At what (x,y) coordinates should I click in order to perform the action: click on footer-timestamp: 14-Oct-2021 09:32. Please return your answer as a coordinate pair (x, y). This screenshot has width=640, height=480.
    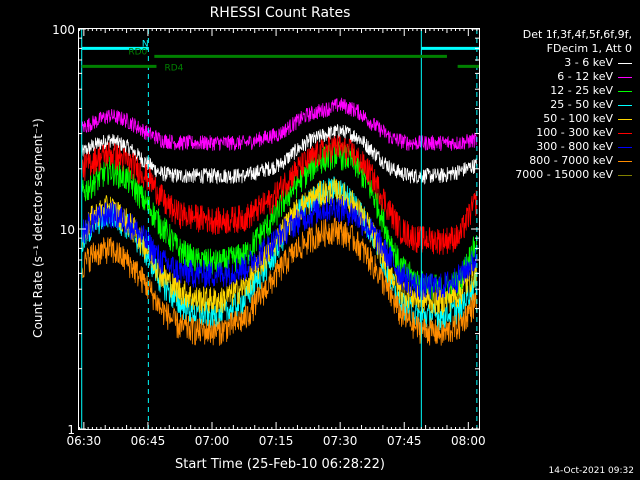
    Looking at the image, I should click on (591, 471).